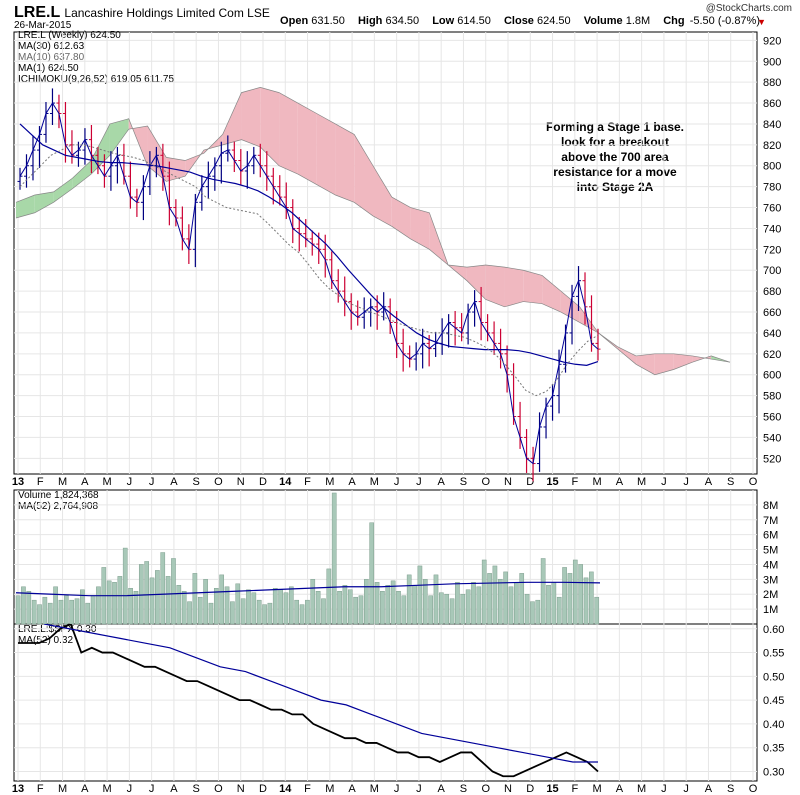 Image resolution: width=800 pixels, height=795 pixels. I want to click on legend-ma30: MA(30) 612.63, so click(51, 46).